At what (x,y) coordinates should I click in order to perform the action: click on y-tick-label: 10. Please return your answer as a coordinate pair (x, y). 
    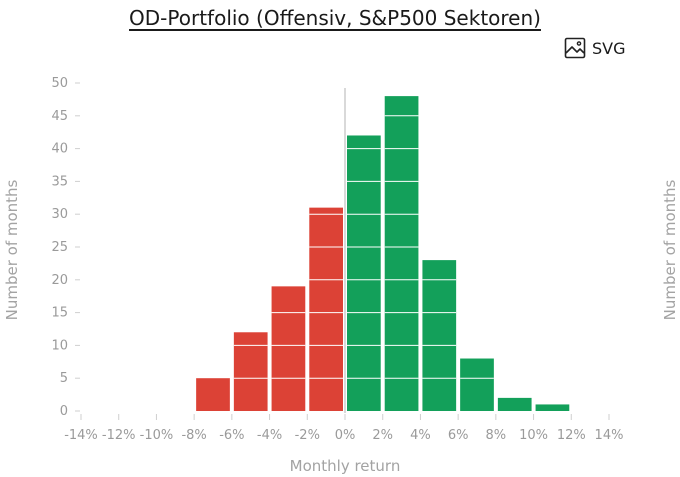
    Looking at the image, I should click on (59, 345).